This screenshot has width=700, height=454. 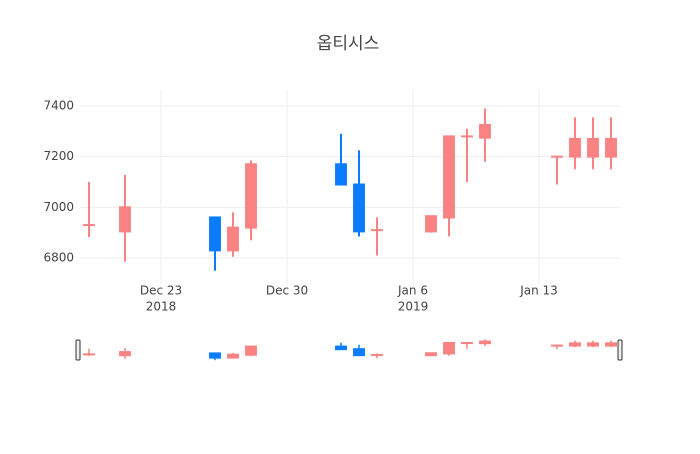 I want to click on chart-title: 옵티시스, so click(x=348, y=44).